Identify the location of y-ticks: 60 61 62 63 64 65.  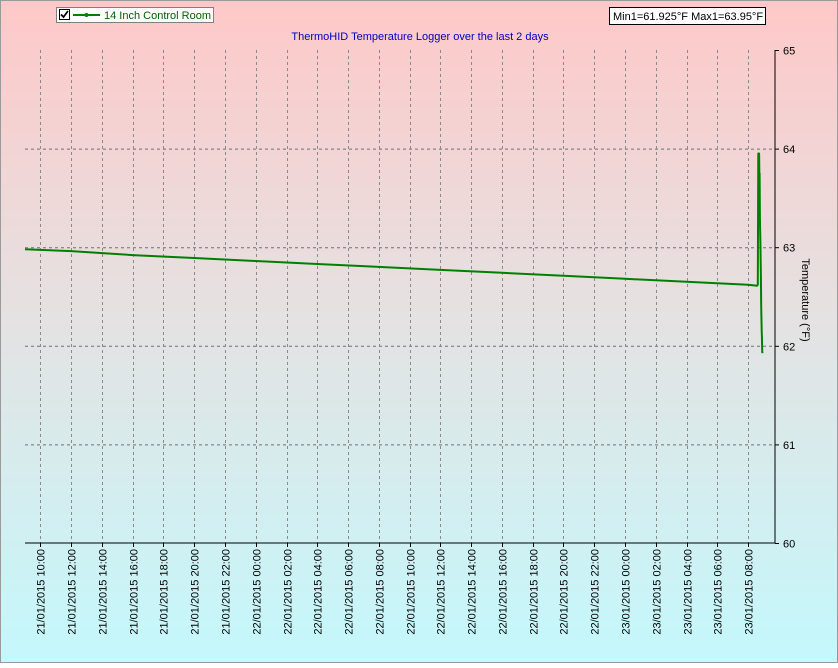
(785, 298).